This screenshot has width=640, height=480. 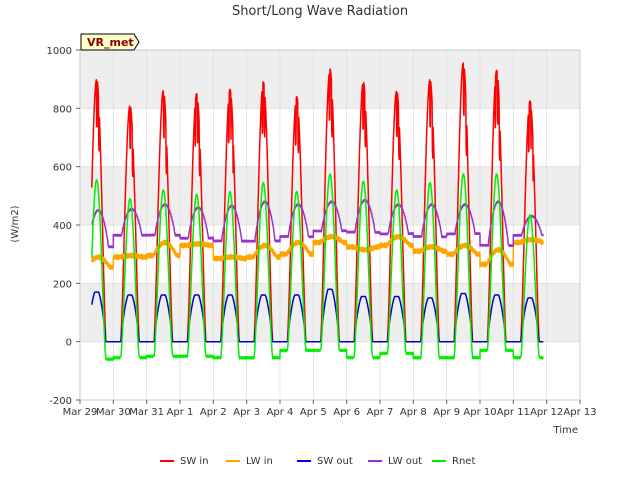 I want to click on x-tick-label: Mar 31, so click(x=146, y=412).